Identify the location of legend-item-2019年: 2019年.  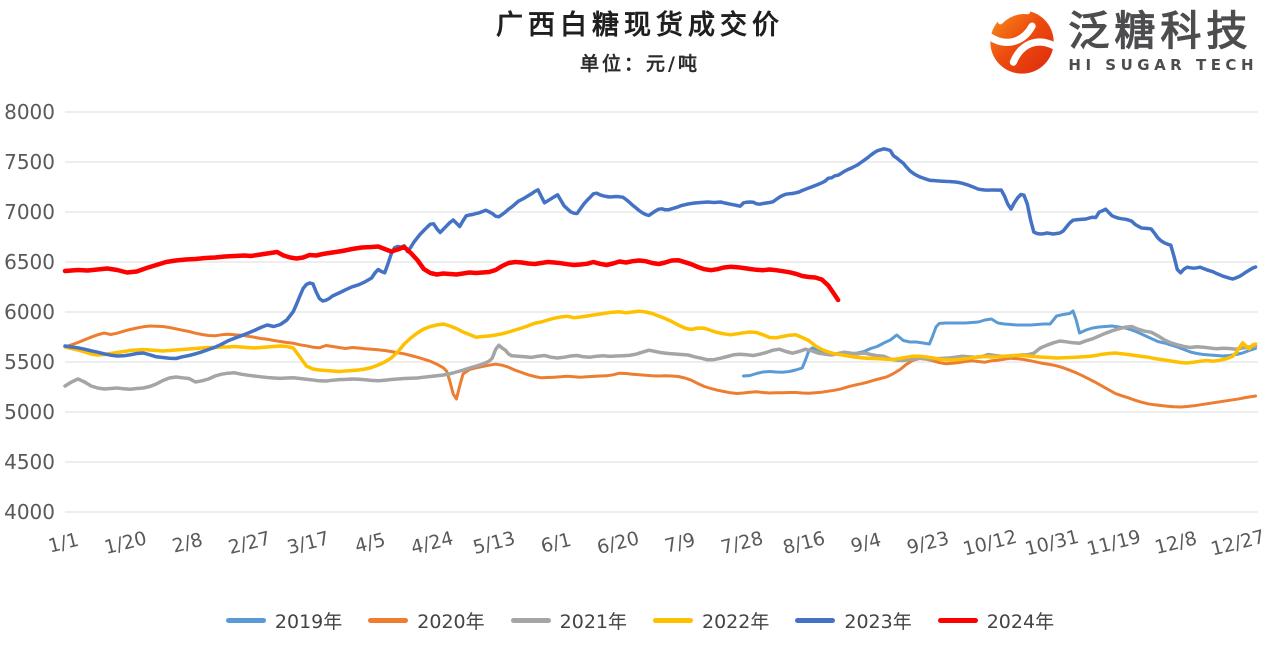
(284, 620).